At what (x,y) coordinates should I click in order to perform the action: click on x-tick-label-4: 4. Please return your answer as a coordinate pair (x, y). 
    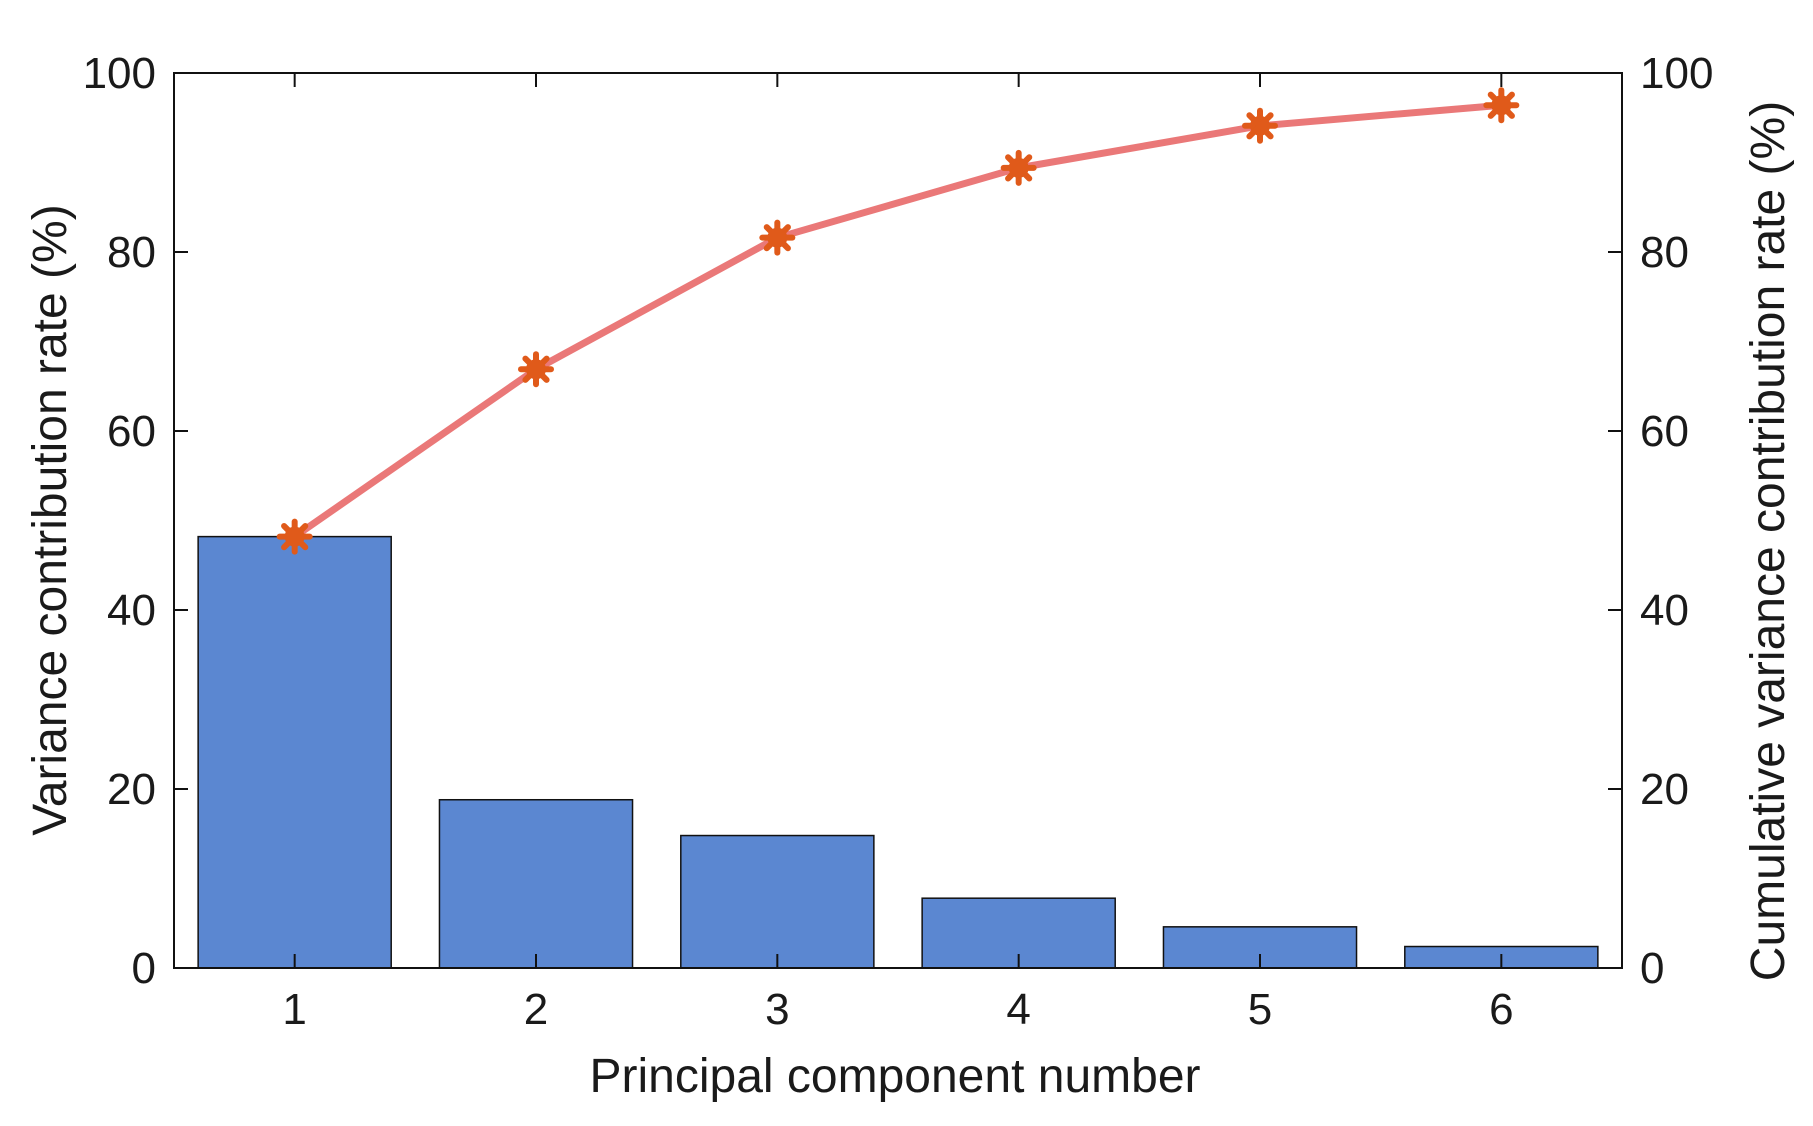
    Looking at the image, I should click on (1018, 1009).